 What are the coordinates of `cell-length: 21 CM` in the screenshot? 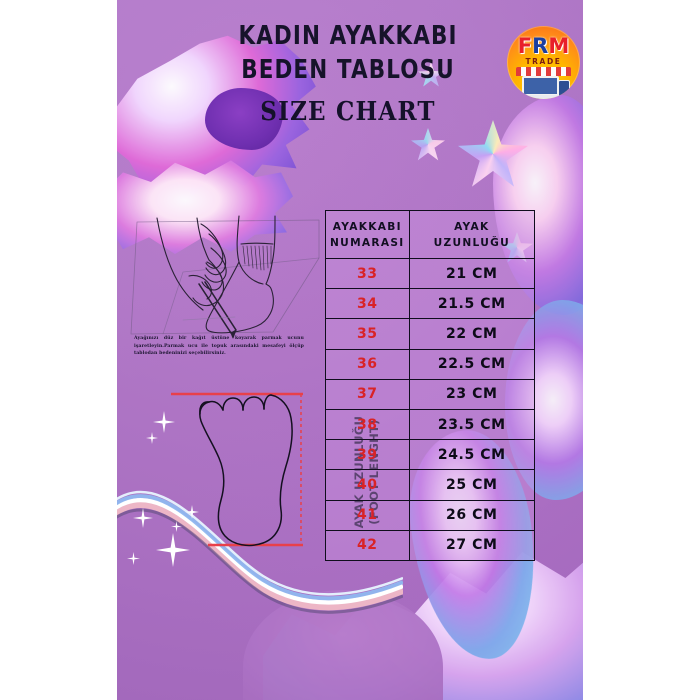 It's located at (472, 273).